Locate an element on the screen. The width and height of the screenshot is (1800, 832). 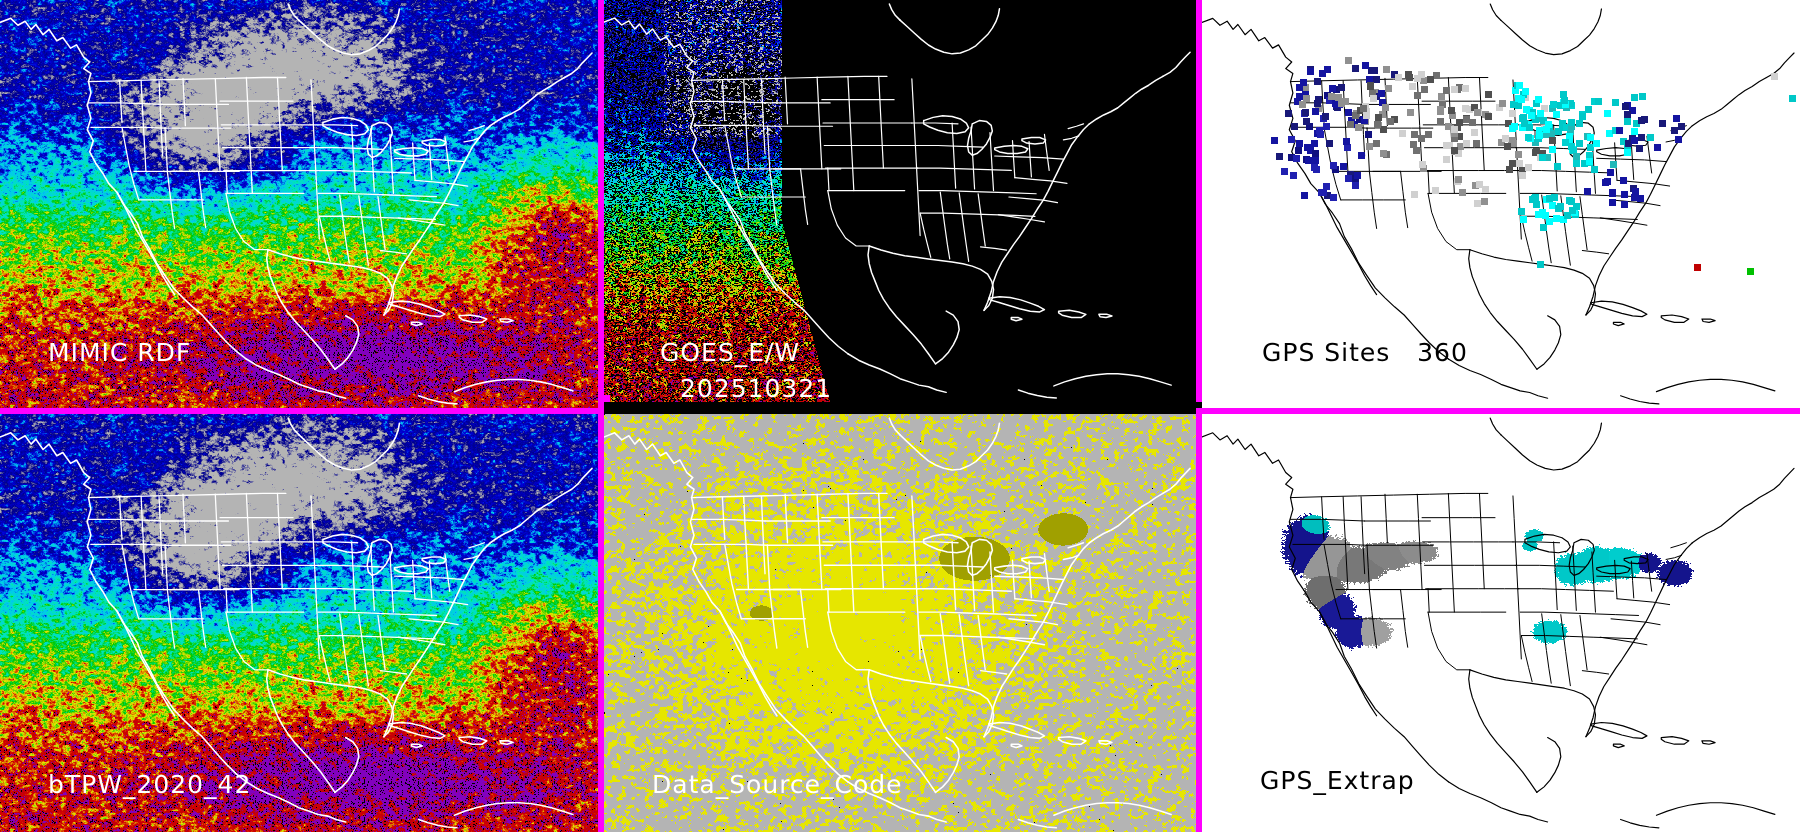
divider-vertical-right-top is located at coordinates (1199, 201).